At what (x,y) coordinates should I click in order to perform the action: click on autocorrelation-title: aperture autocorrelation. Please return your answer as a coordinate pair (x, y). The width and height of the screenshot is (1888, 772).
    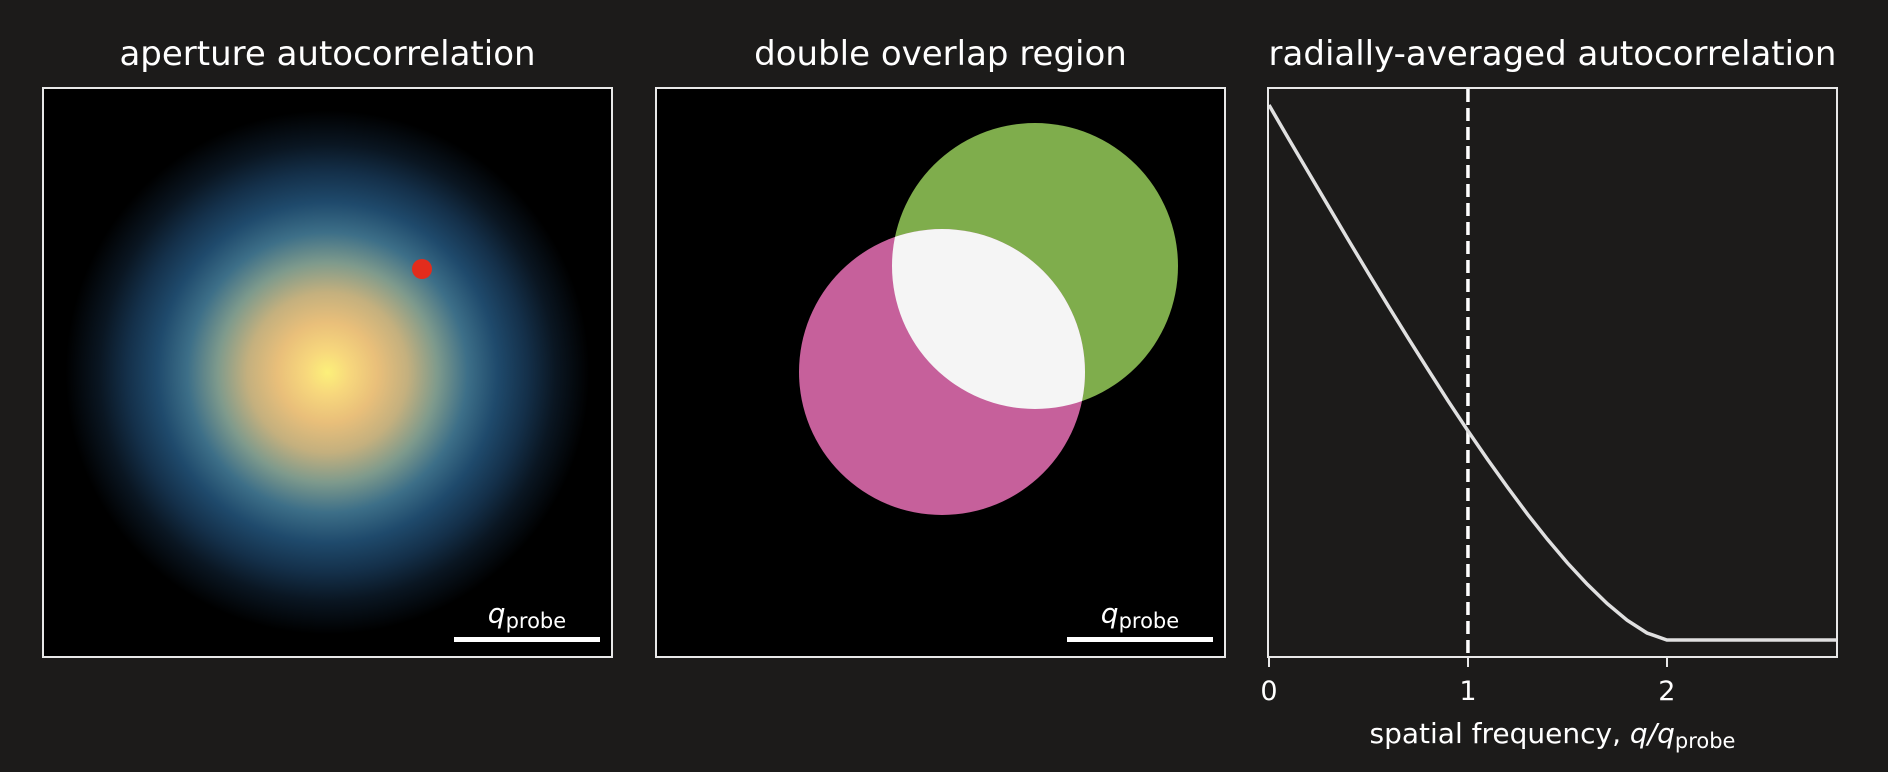
    Looking at the image, I should click on (327, 54).